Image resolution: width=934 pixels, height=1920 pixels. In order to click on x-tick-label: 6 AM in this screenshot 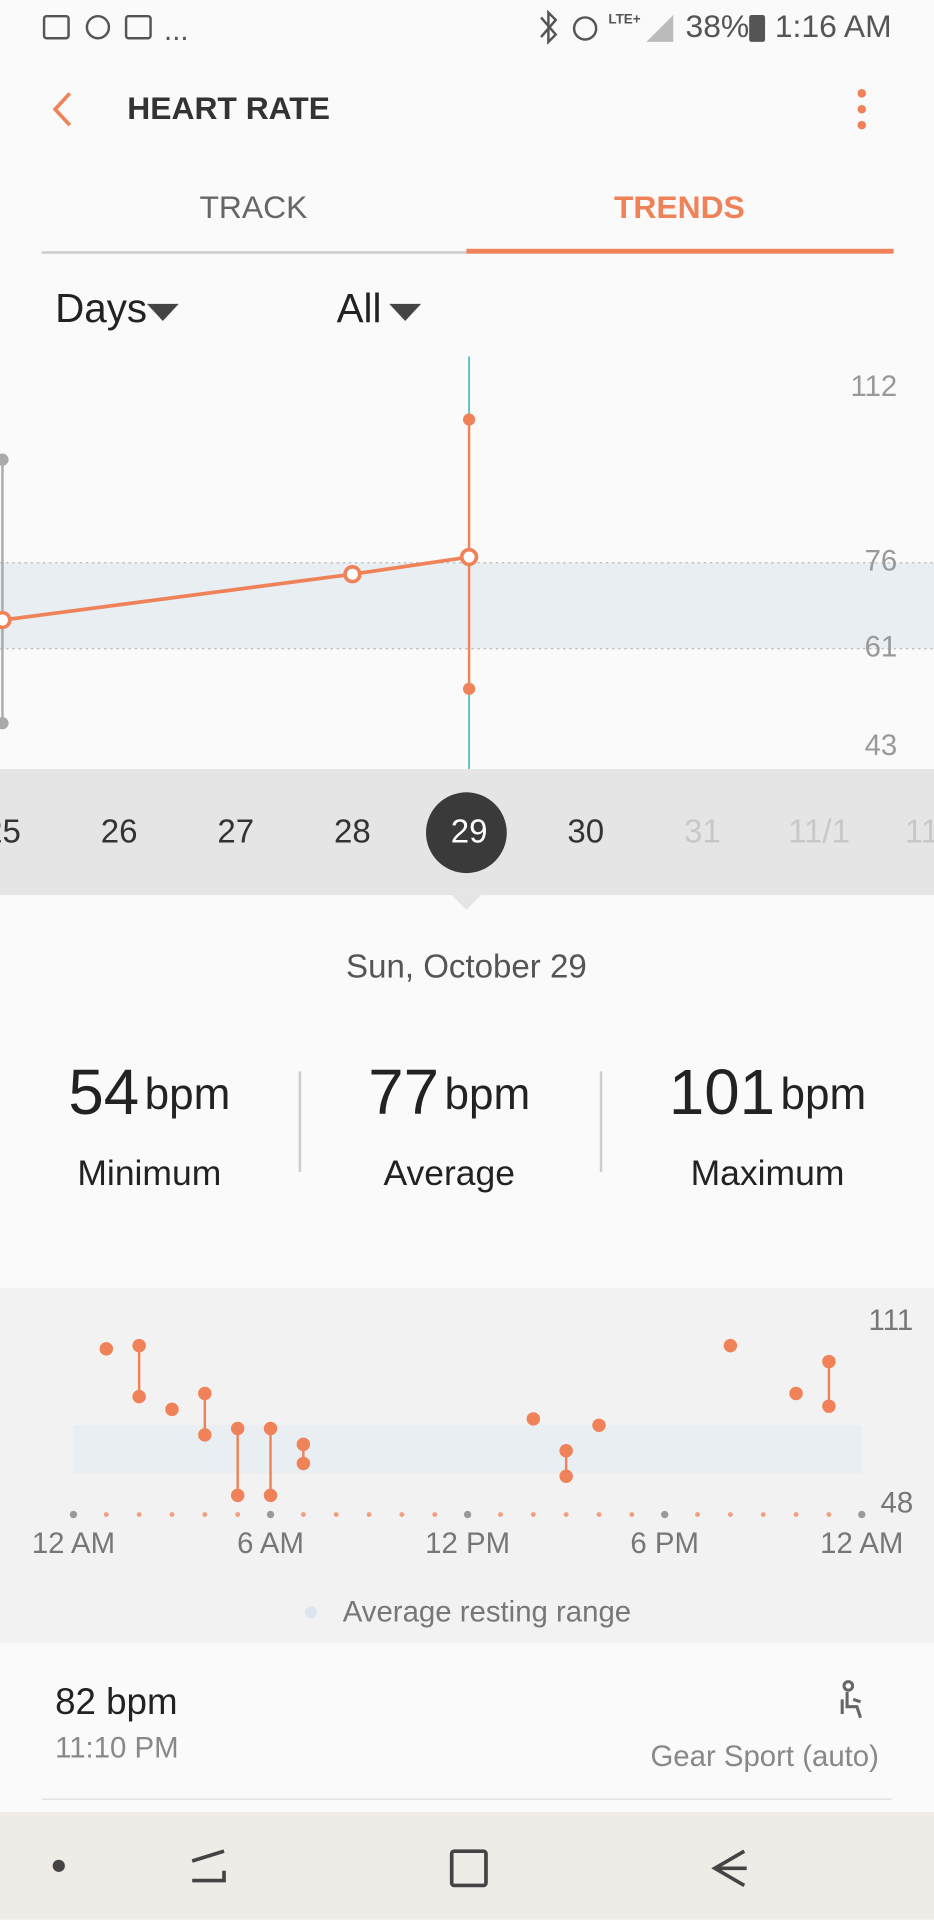, I will do `click(270, 1543)`.